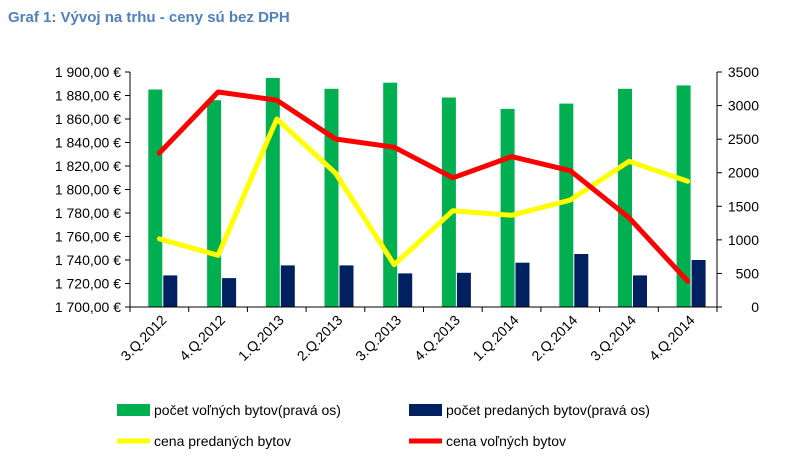 The height and width of the screenshot is (472, 800). Describe the element at coordinates (88, 166) in the screenshot. I see `left-tick-label: 1 820,00 €` at that location.